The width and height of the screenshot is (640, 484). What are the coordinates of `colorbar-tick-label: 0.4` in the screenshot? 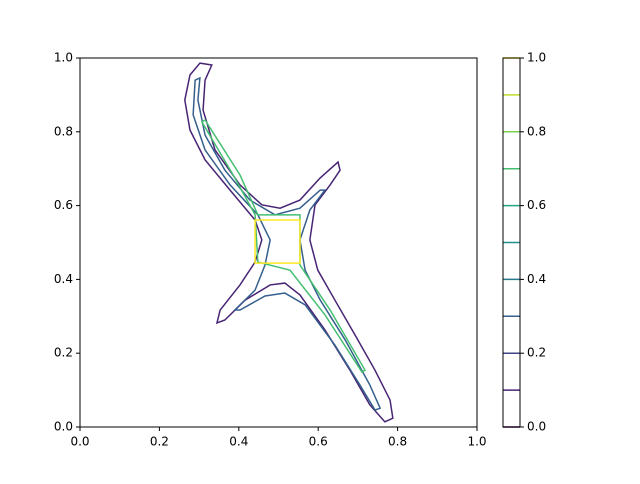 It's located at (536, 279).